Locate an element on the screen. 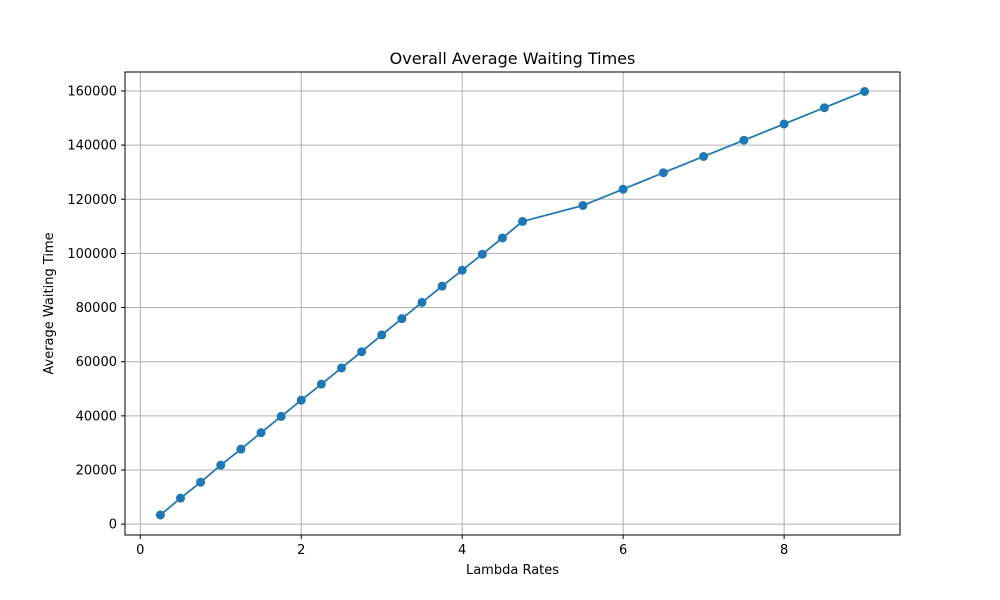 This screenshot has width=1000, height=600. chart-title: Overall Average Waiting Times is located at coordinates (513, 58).